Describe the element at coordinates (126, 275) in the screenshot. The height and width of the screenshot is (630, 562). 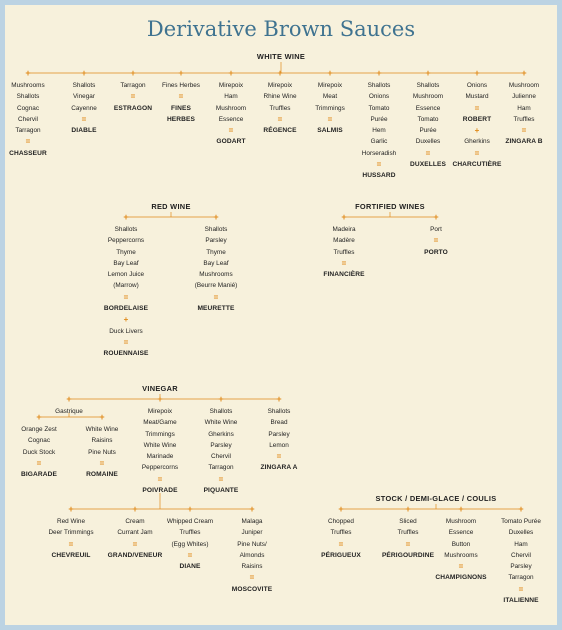
I see `ingredient: Lemon Juice` at that location.